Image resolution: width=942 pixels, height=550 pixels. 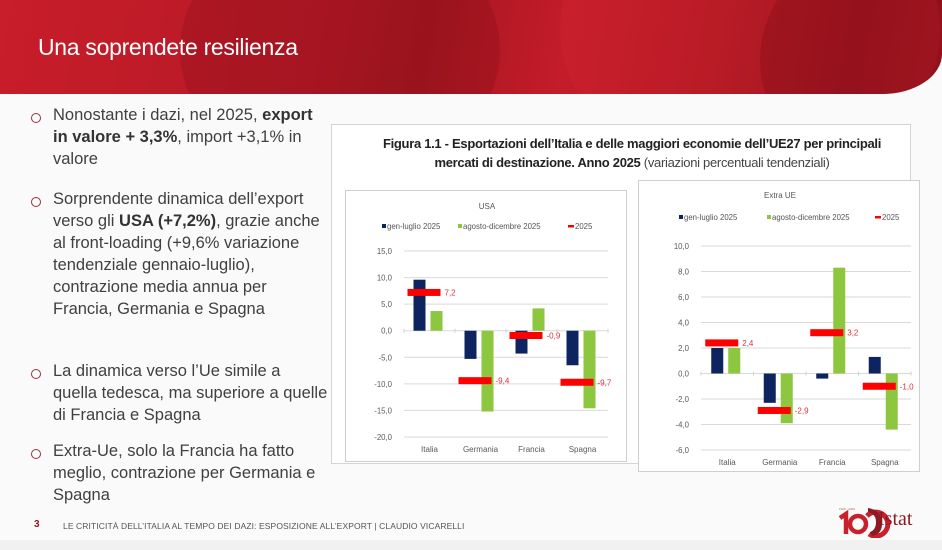 I want to click on chart-title: USA, so click(x=487, y=206).